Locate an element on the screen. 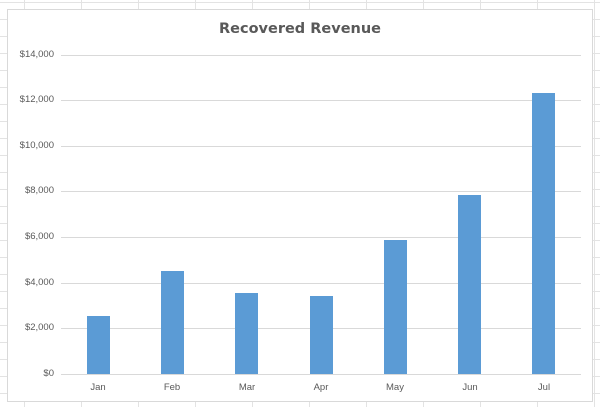 This screenshot has height=407, width=600. y-axis-tick-label: $14,000 is located at coordinates (36, 54).